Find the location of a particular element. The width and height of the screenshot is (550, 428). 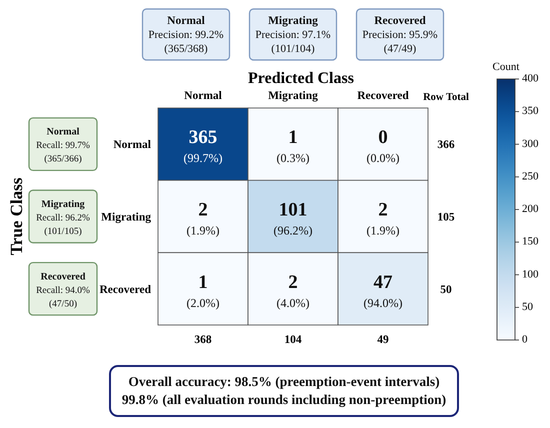

color-bar-label: 400 is located at coordinates (530, 78).